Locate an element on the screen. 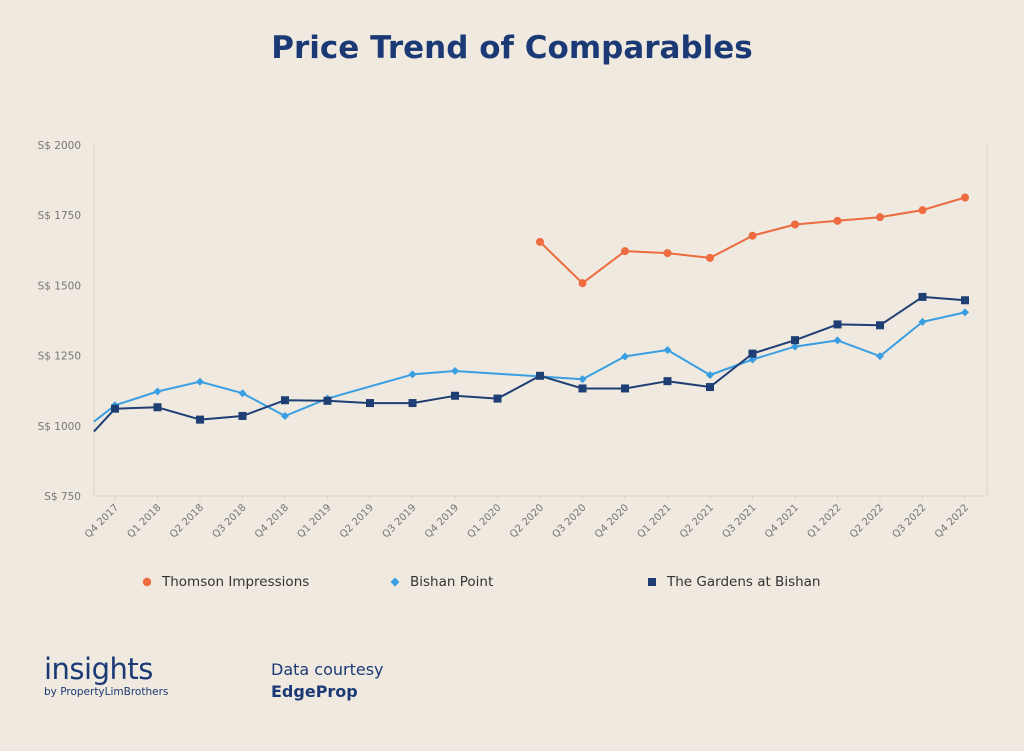  circle-marker-icon is located at coordinates (147, 582).